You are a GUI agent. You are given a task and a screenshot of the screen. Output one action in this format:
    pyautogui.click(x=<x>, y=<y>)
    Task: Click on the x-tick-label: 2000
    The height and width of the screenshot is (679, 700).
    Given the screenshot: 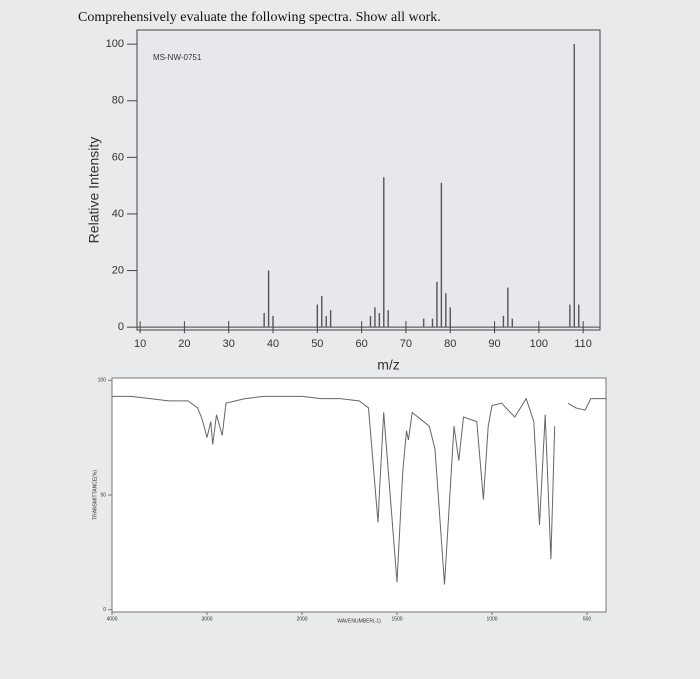 What is the action you would take?
    pyautogui.click(x=301, y=619)
    